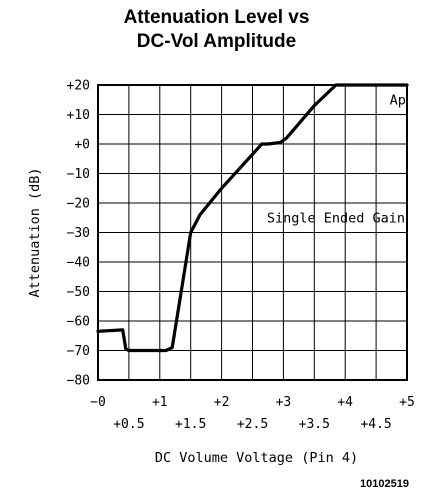 The image size is (433, 493). What do you see at coordinates (216, 17) in the screenshot?
I see `chart-title-line-1: Attenuation Level vs` at bounding box center [216, 17].